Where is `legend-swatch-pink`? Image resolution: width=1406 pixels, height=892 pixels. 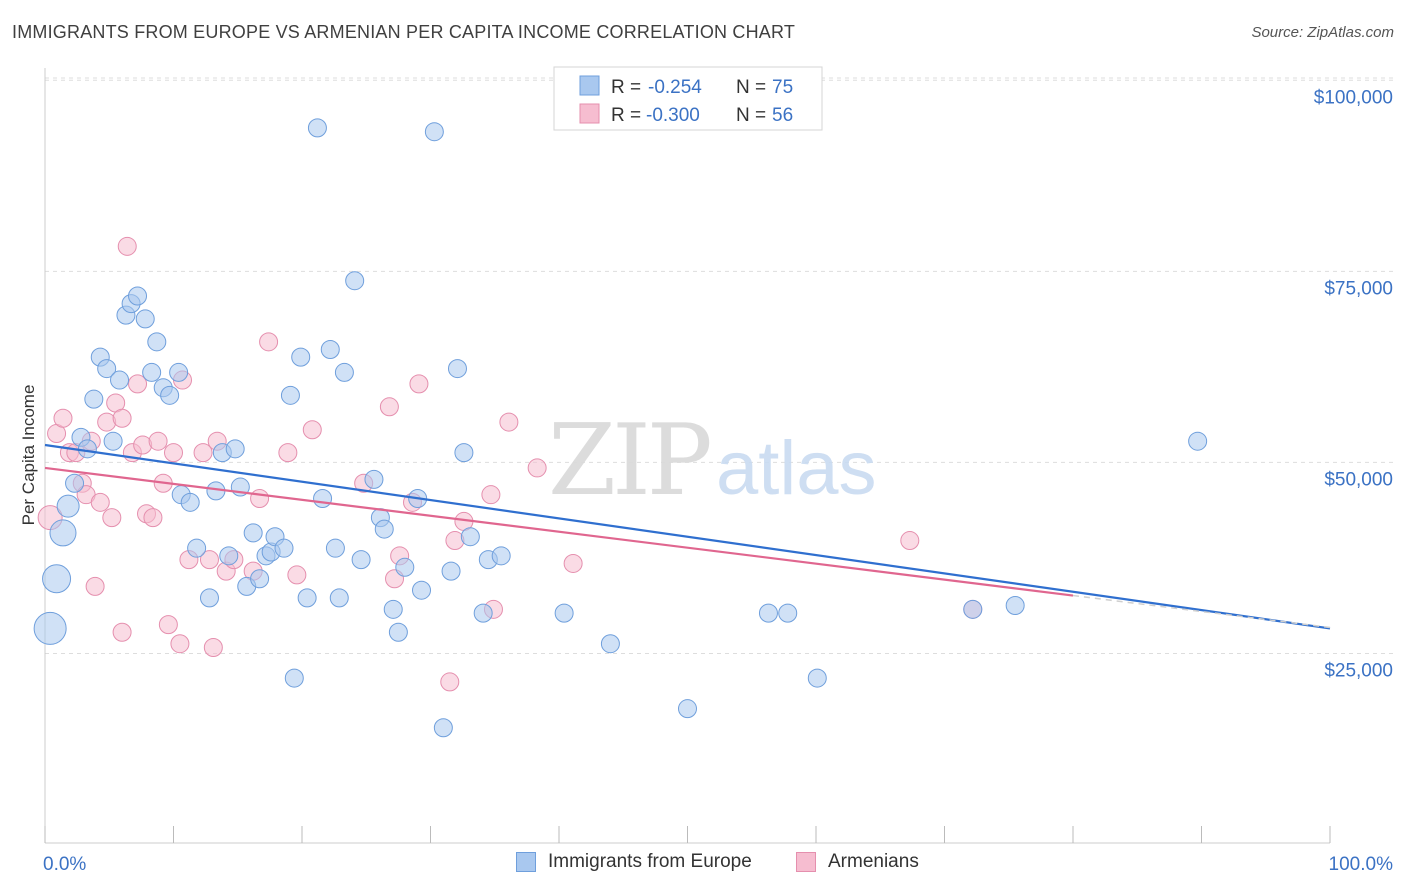 legend-swatch-pink is located at coordinates (589, 113).